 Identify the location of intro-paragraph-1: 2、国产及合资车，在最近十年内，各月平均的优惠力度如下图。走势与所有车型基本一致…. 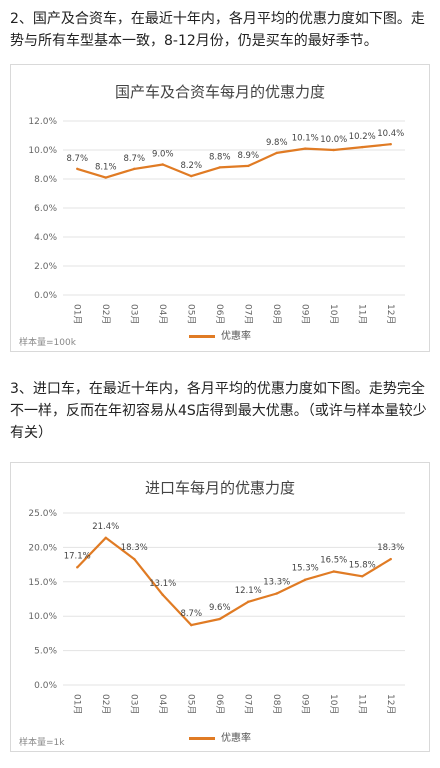
(217, 30).